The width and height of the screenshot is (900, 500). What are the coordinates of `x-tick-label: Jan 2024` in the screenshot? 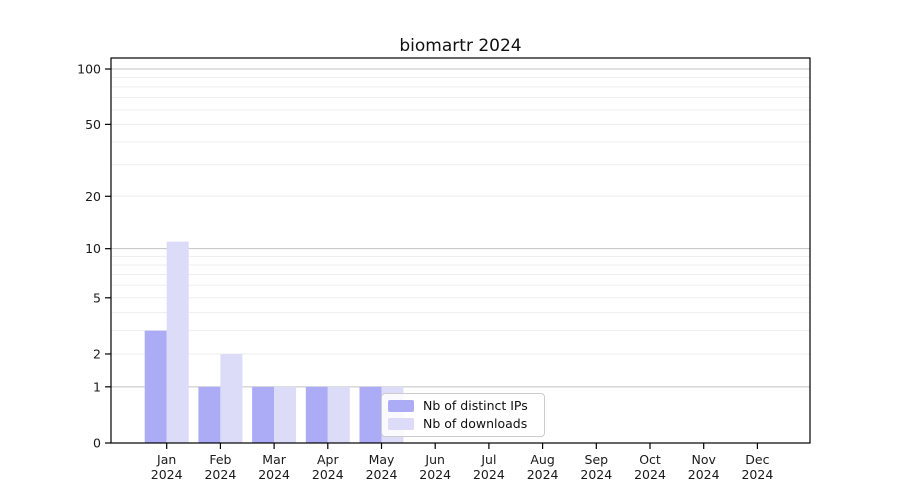 It's located at (167, 467).